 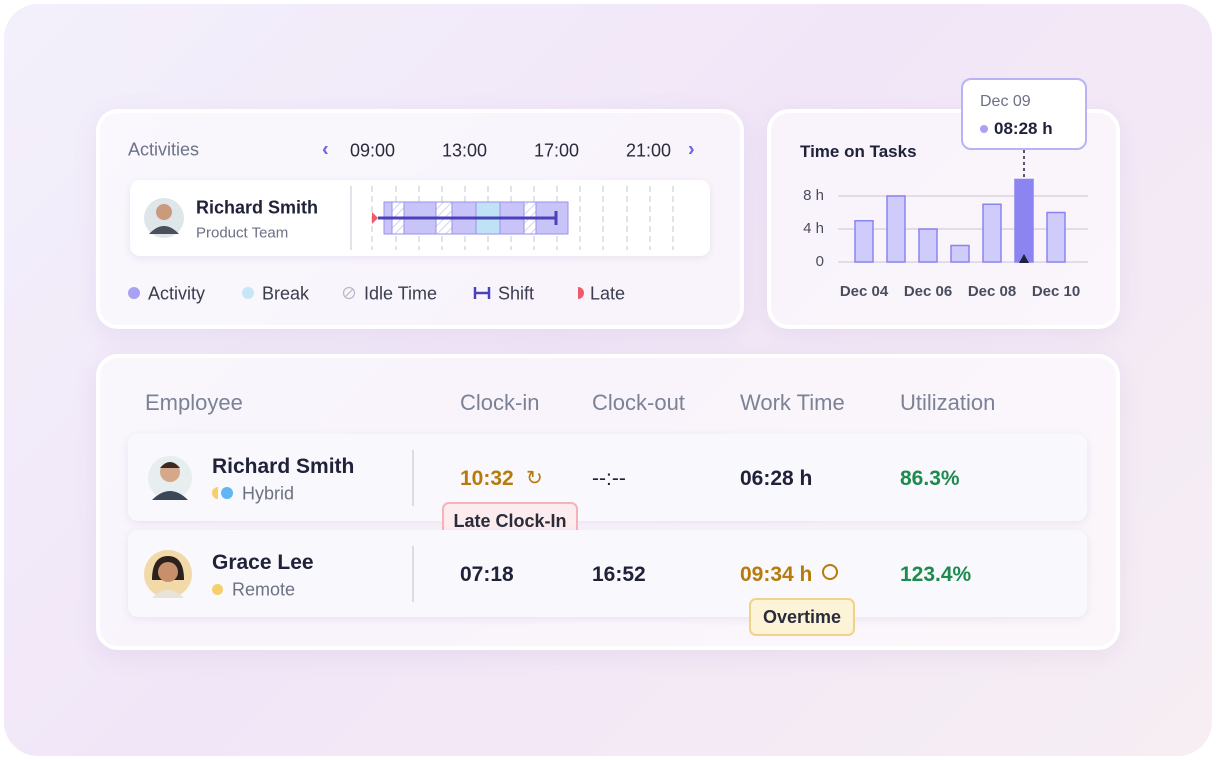 I want to click on time-label: 21:00, so click(x=649, y=150).